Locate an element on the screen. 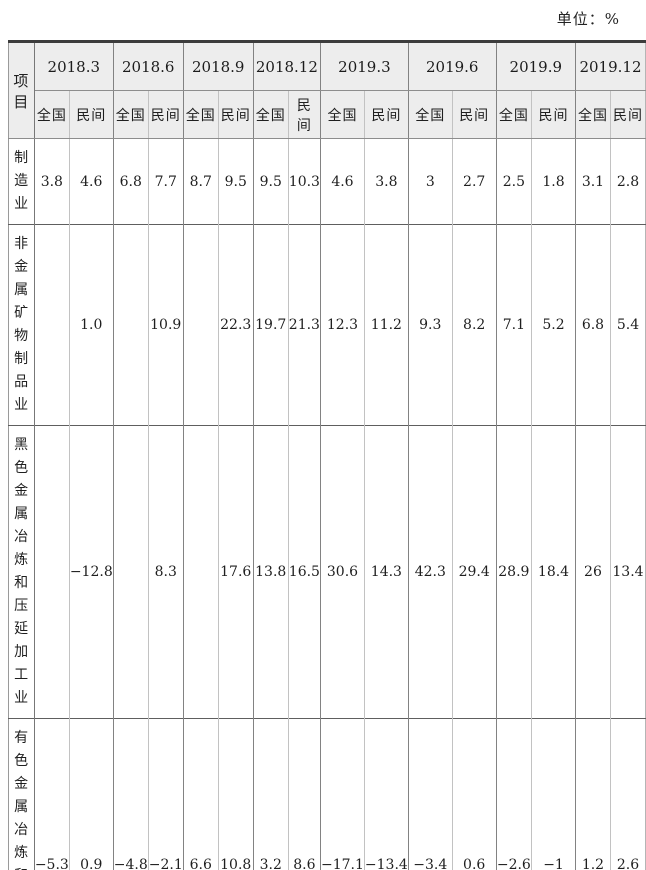  subheader-row: 全国 民间 全国 民间 全国 民间 全国 民间 全国 民间 全国 民间 全国 民间 全国 民间 is located at coordinates (327, 114).